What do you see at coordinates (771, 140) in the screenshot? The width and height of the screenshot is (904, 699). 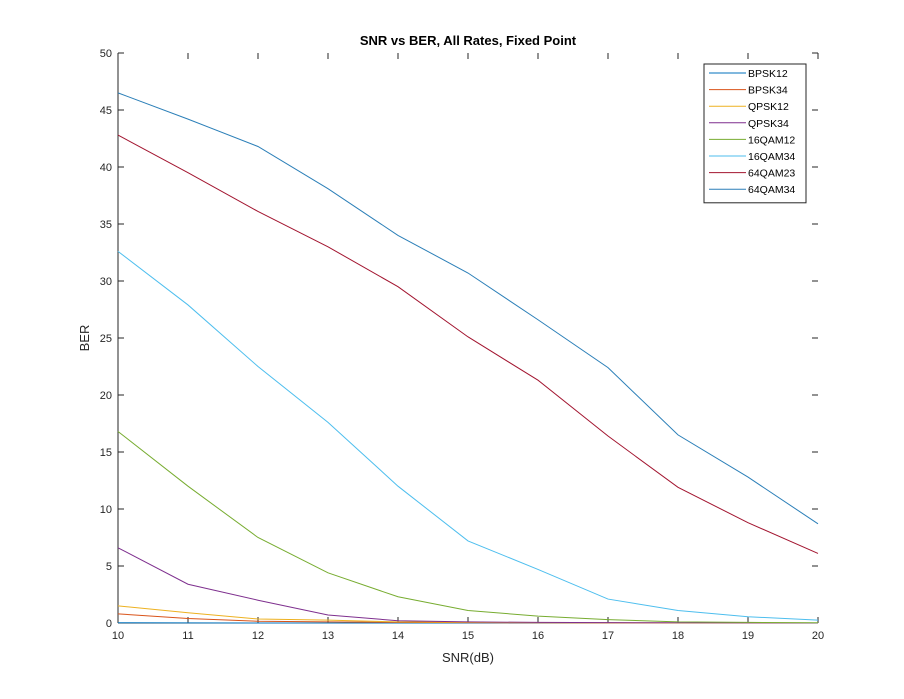 I see `legend-label: 16QAM12` at bounding box center [771, 140].